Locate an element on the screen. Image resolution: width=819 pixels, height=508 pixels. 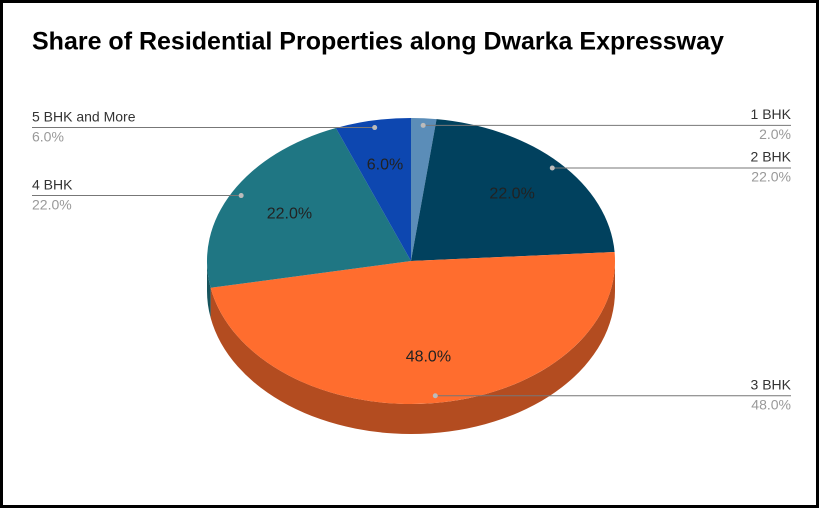
legend-value: 6.0% is located at coordinates (48, 136).